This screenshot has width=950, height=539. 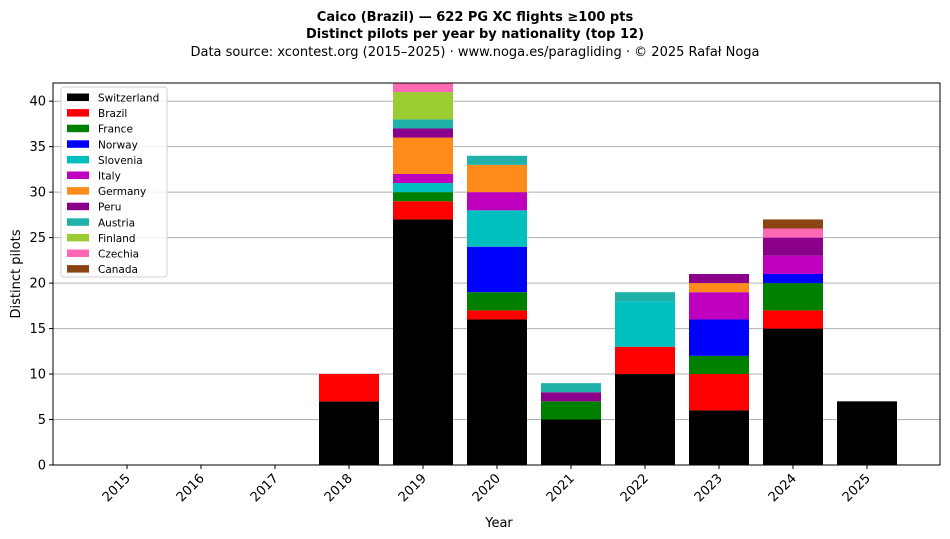 I want to click on y-axis-label: Distinct pilots, so click(x=16, y=273).